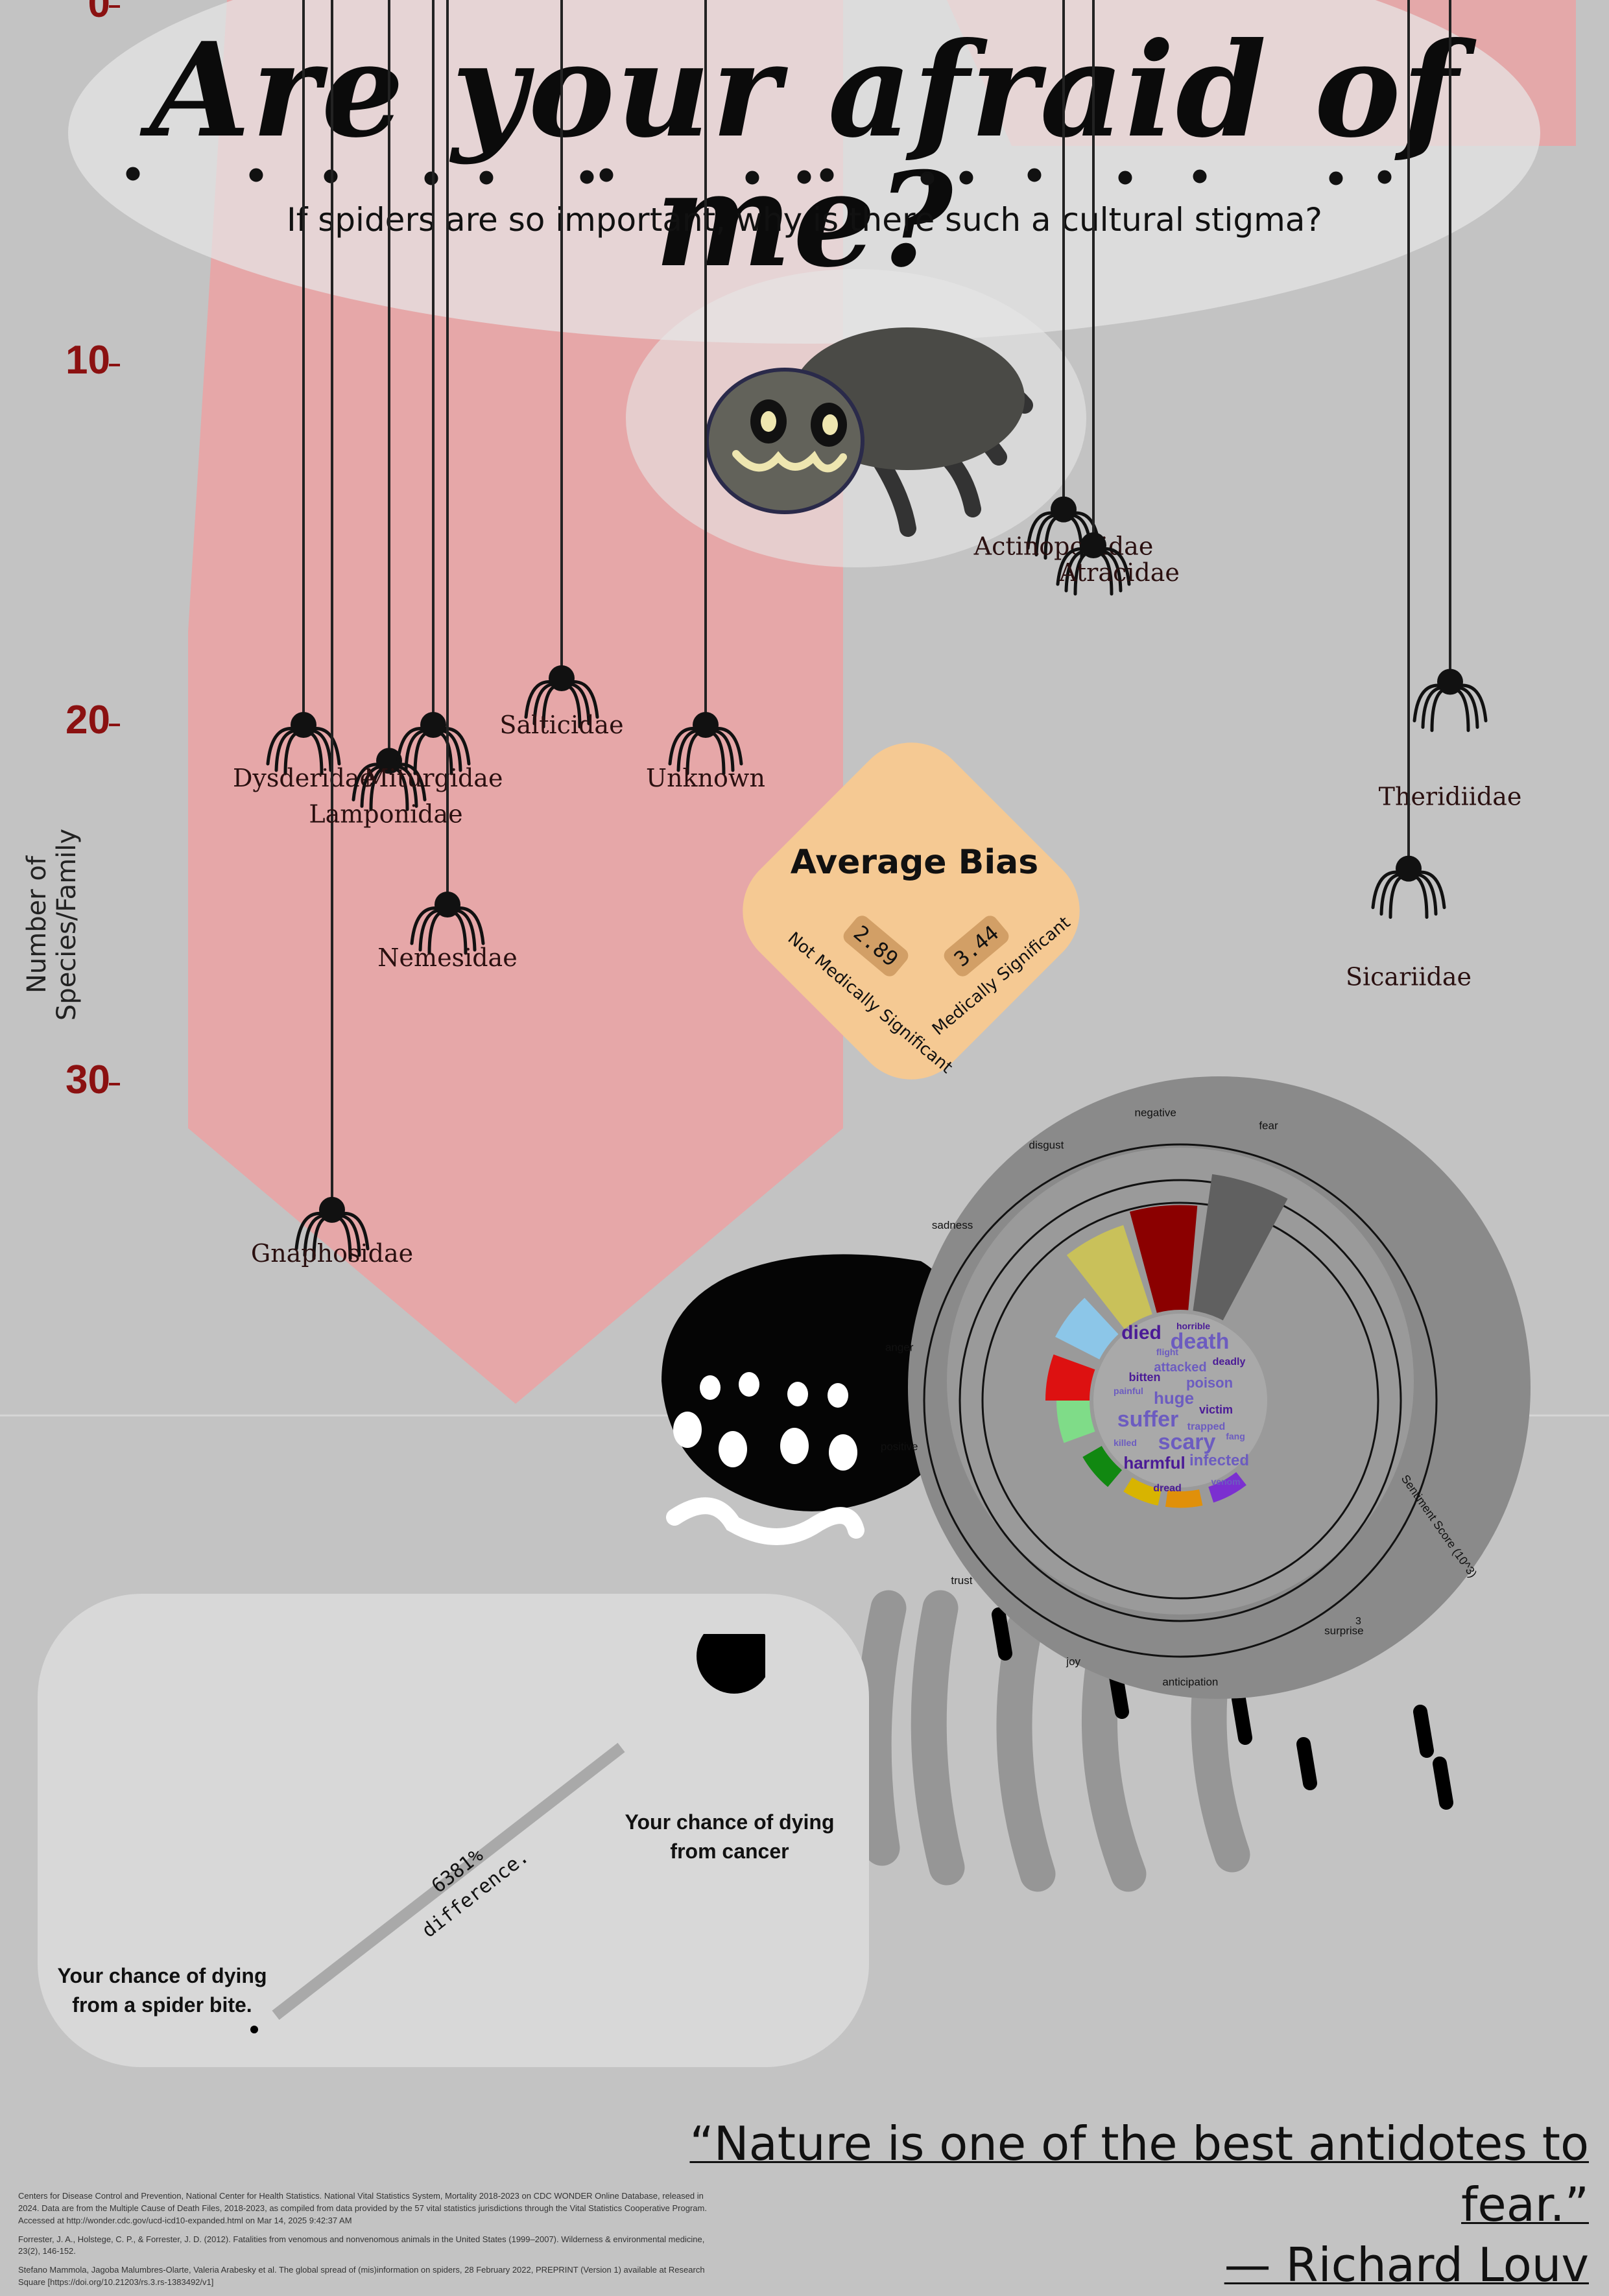 This screenshot has height=2296, width=1609. Describe the element at coordinates (303, 387) in the screenshot. I see `spider-mark-dysderidae` at that location.